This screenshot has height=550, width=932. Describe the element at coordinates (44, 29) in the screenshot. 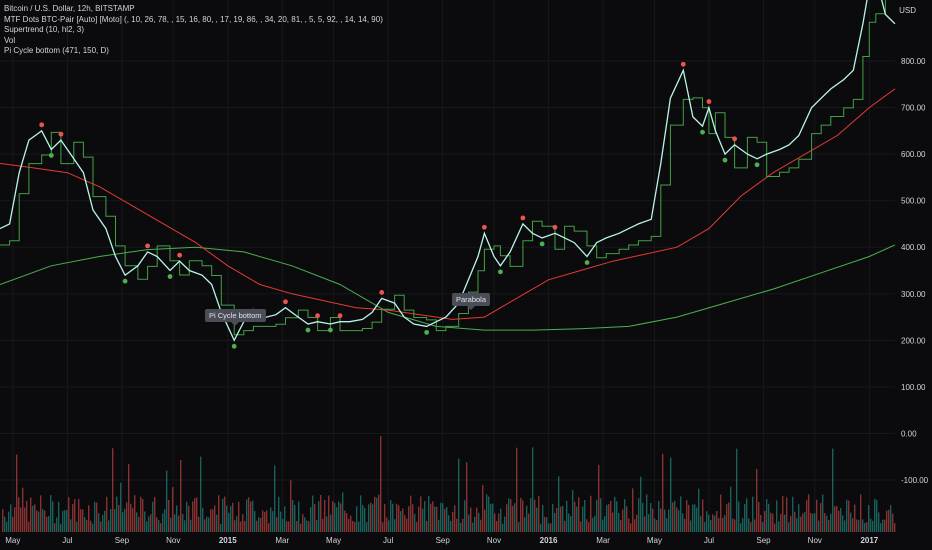

I see `legend-supertrend: Supertrend (10, hl2, 3)` at that location.